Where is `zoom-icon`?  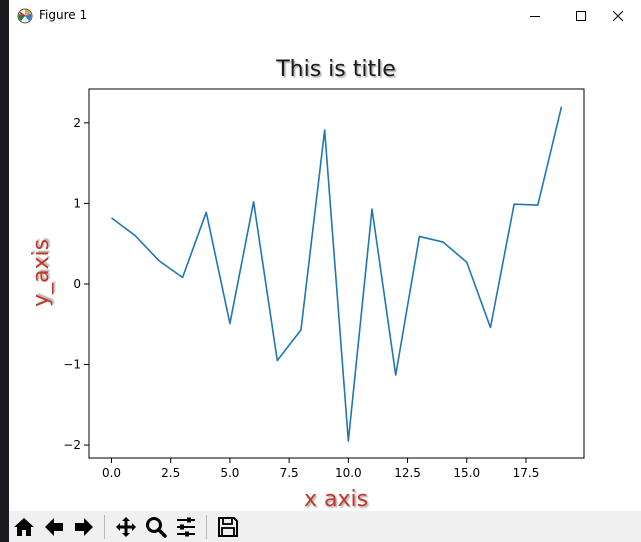
zoom-icon is located at coordinates (156, 527).